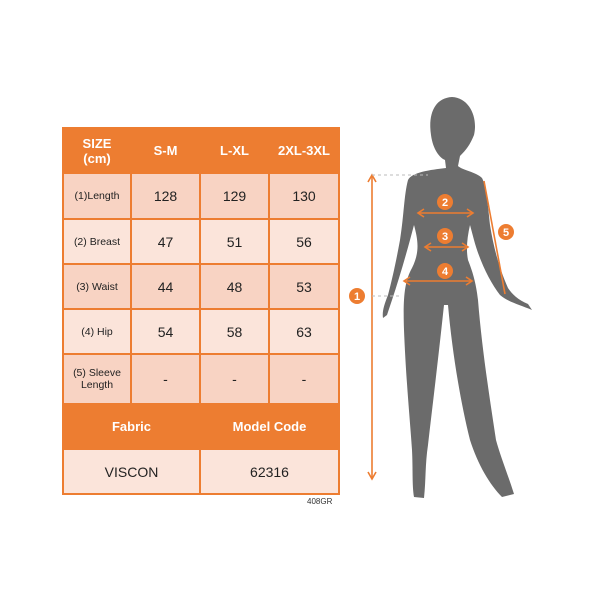 The height and width of the screenshot is (600, 600). I want to click on table-row: (1)Length 128 129 130, so click(201, 196).